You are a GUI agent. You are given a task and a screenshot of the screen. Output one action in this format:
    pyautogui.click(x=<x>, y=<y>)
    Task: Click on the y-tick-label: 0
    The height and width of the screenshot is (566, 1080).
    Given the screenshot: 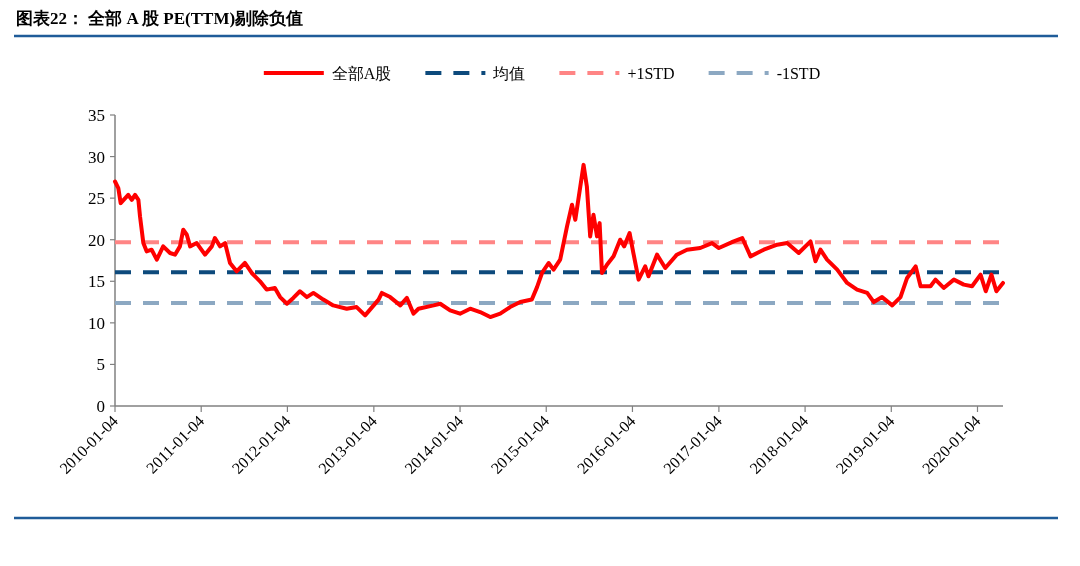 What is the action you would take?
    pyautogui.click(x=100, y=406)
    